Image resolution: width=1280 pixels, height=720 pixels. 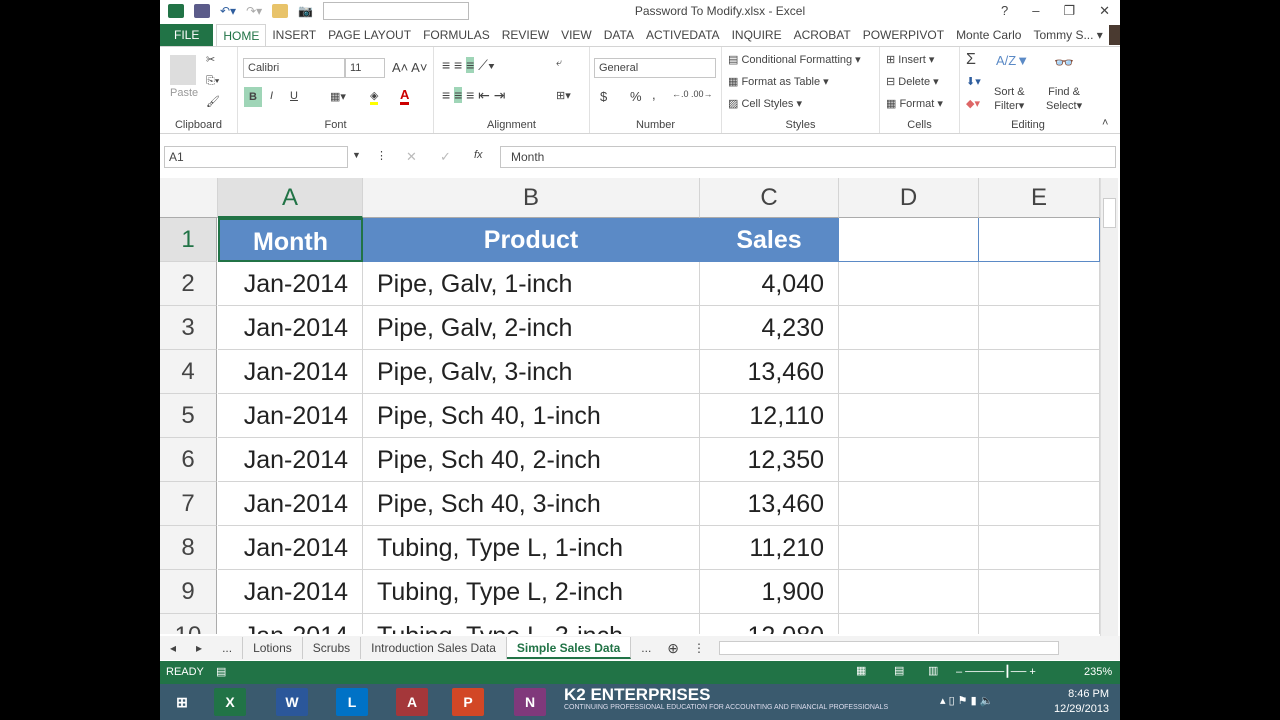 I want to click on binoculars-icon: 👓, so click(x=1064, y=63).